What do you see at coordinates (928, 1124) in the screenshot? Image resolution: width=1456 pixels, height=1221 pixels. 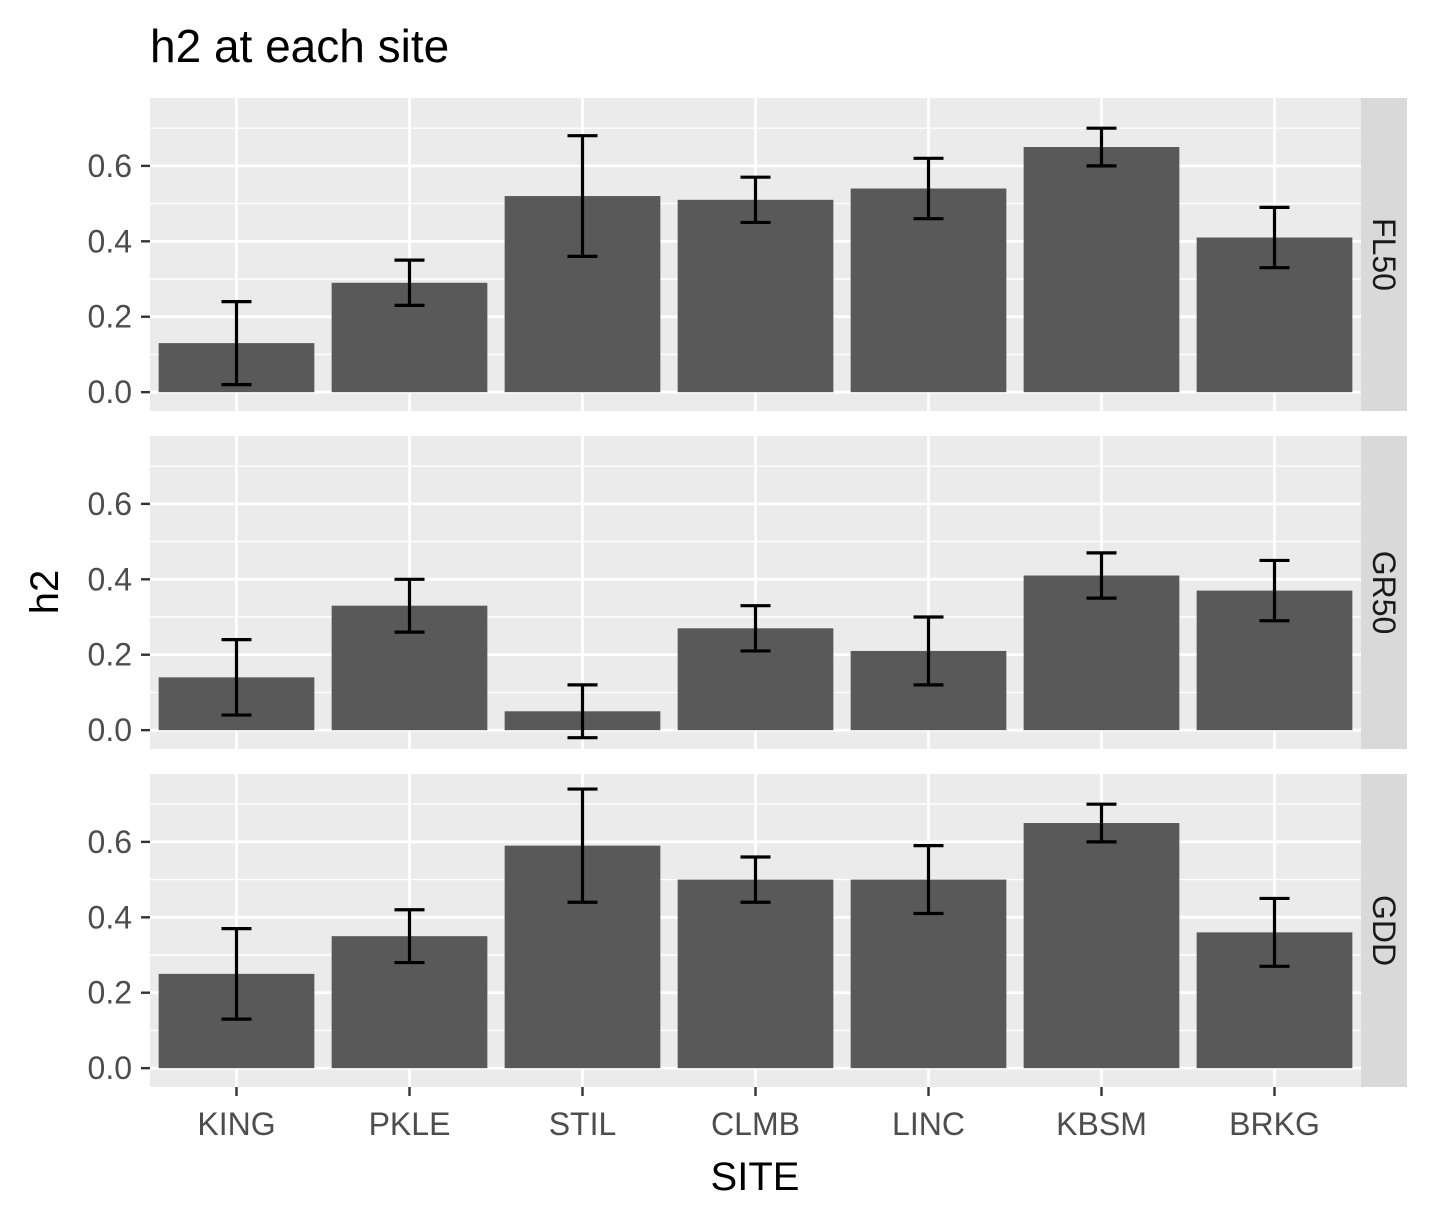 I see `x-tick-label: LINC` at bounding box center [928, 1124].